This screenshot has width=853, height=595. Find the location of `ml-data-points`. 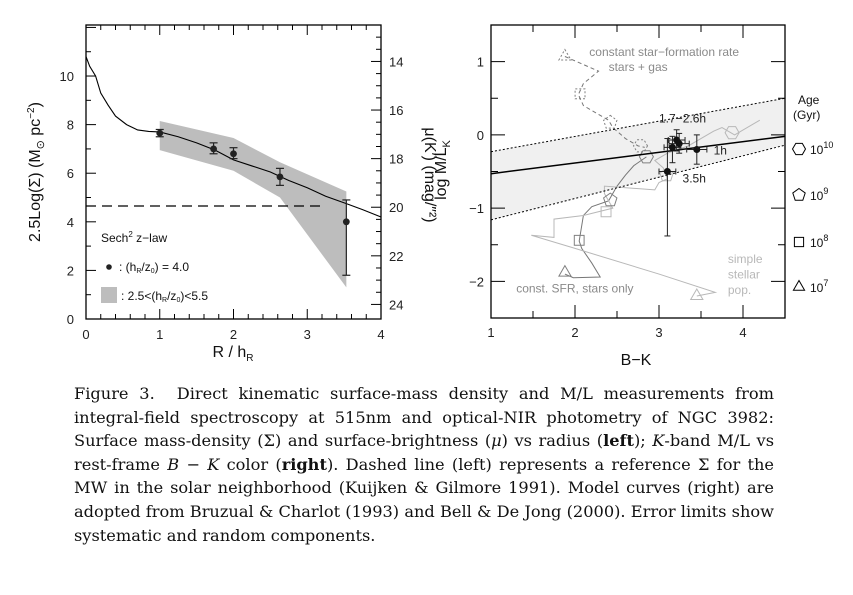

ml-data-points is located at coordinates (683, 183).